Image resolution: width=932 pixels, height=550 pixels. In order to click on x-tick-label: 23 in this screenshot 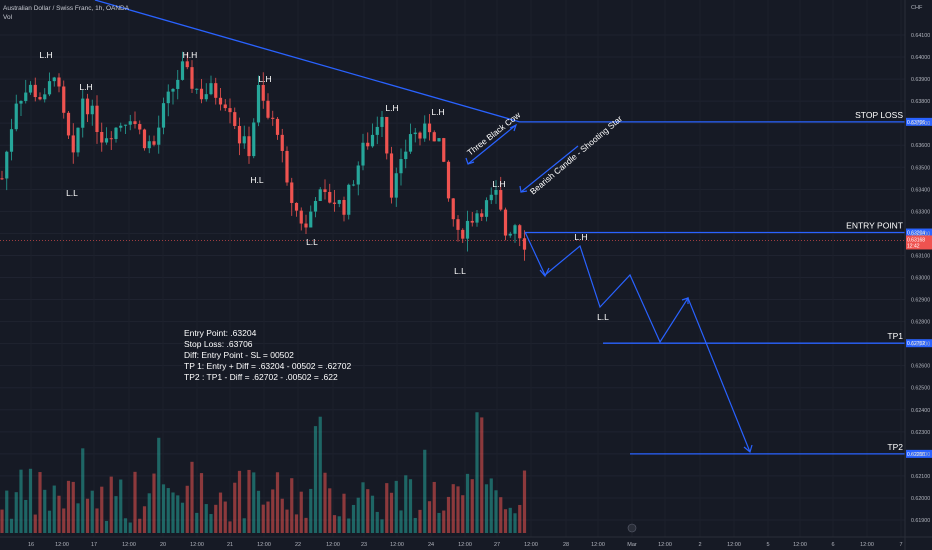, I will do `click(364, 545)`.